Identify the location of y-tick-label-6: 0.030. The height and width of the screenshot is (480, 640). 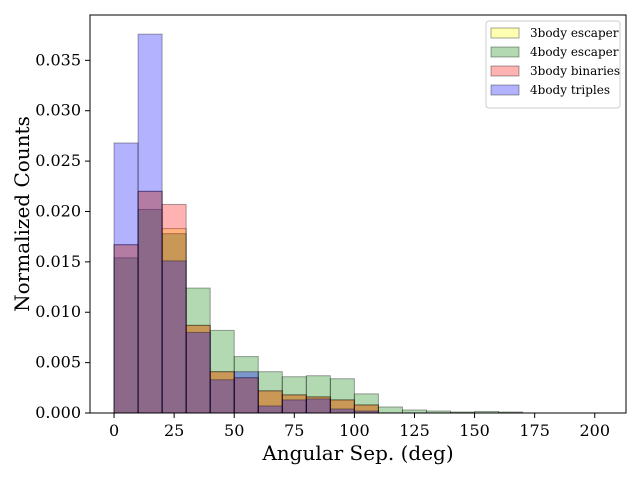
(58, 110).